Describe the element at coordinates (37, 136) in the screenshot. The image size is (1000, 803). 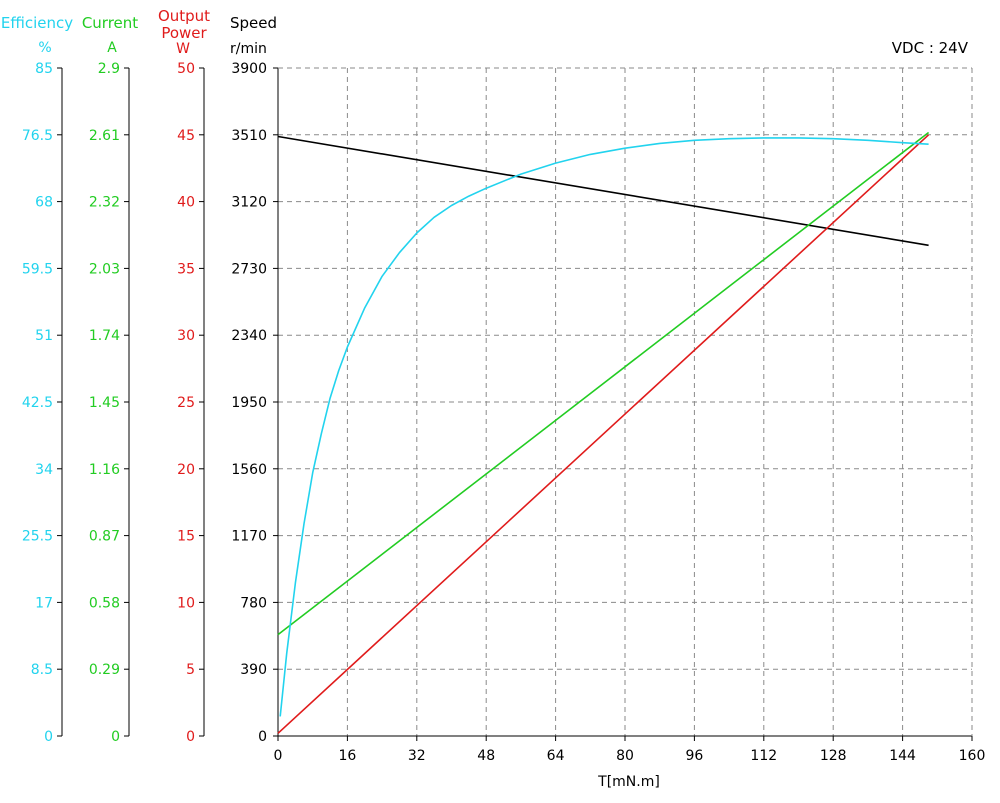
I see `efficiency-tick-label: 76.5` at that location.